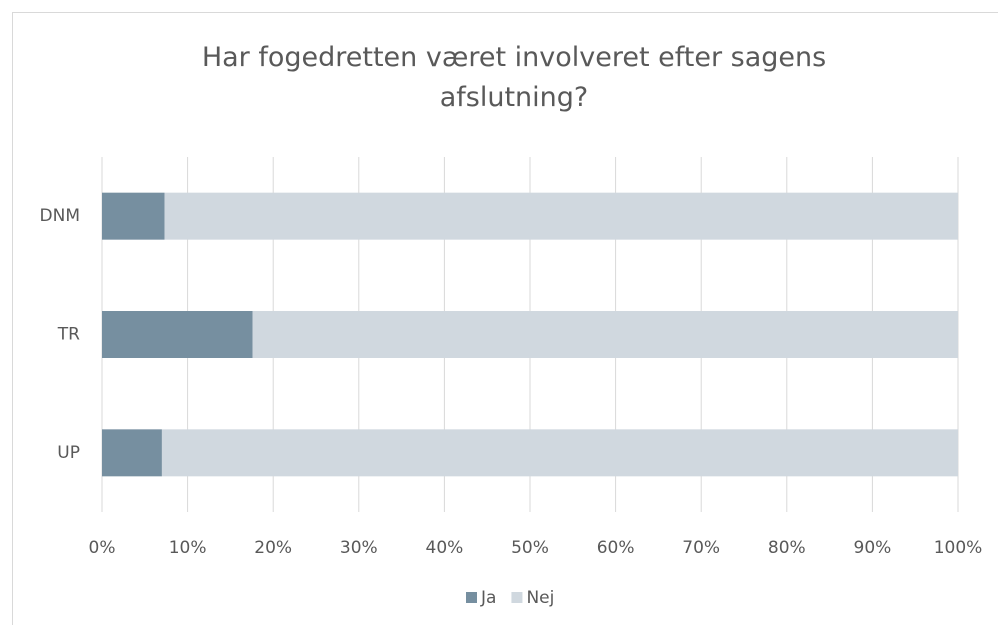 This screenshot has height=625, width=998. What do you see at coordinates (273, 548) in the screenshot?
I see `x-tick-label: 20%` at bounding box center [273, 548].